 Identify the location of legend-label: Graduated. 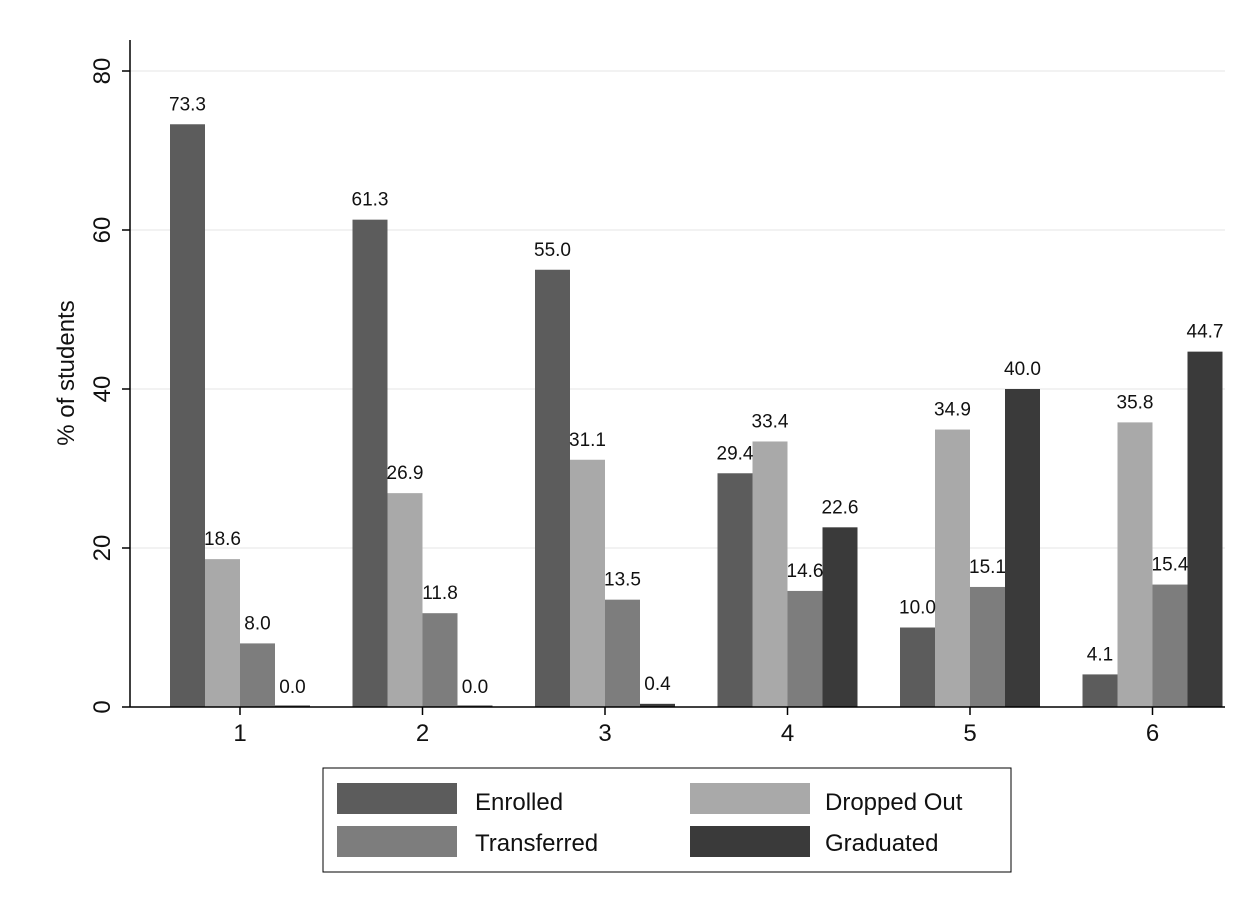
(881, 843).